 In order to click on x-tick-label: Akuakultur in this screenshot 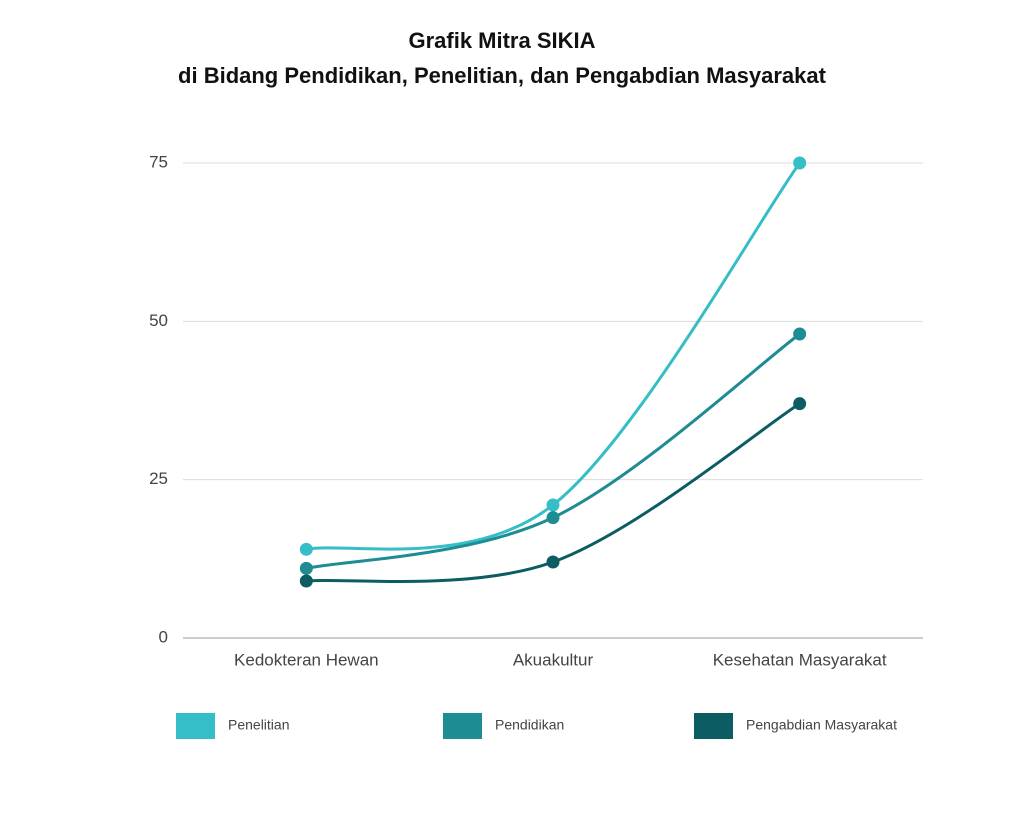, I will do `click(553, 659)`.